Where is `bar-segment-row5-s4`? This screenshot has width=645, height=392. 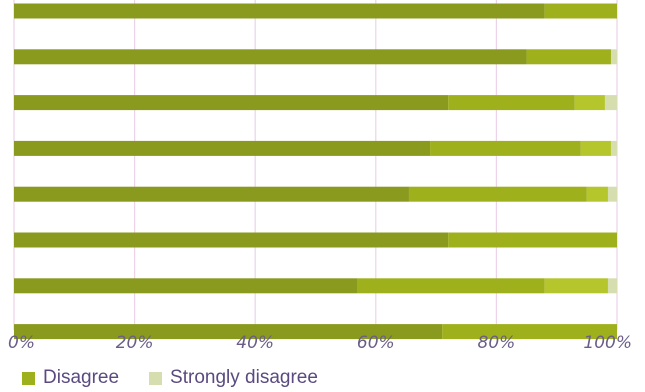 bar-segment-row5-s4 is located at coordinates (612, 194).